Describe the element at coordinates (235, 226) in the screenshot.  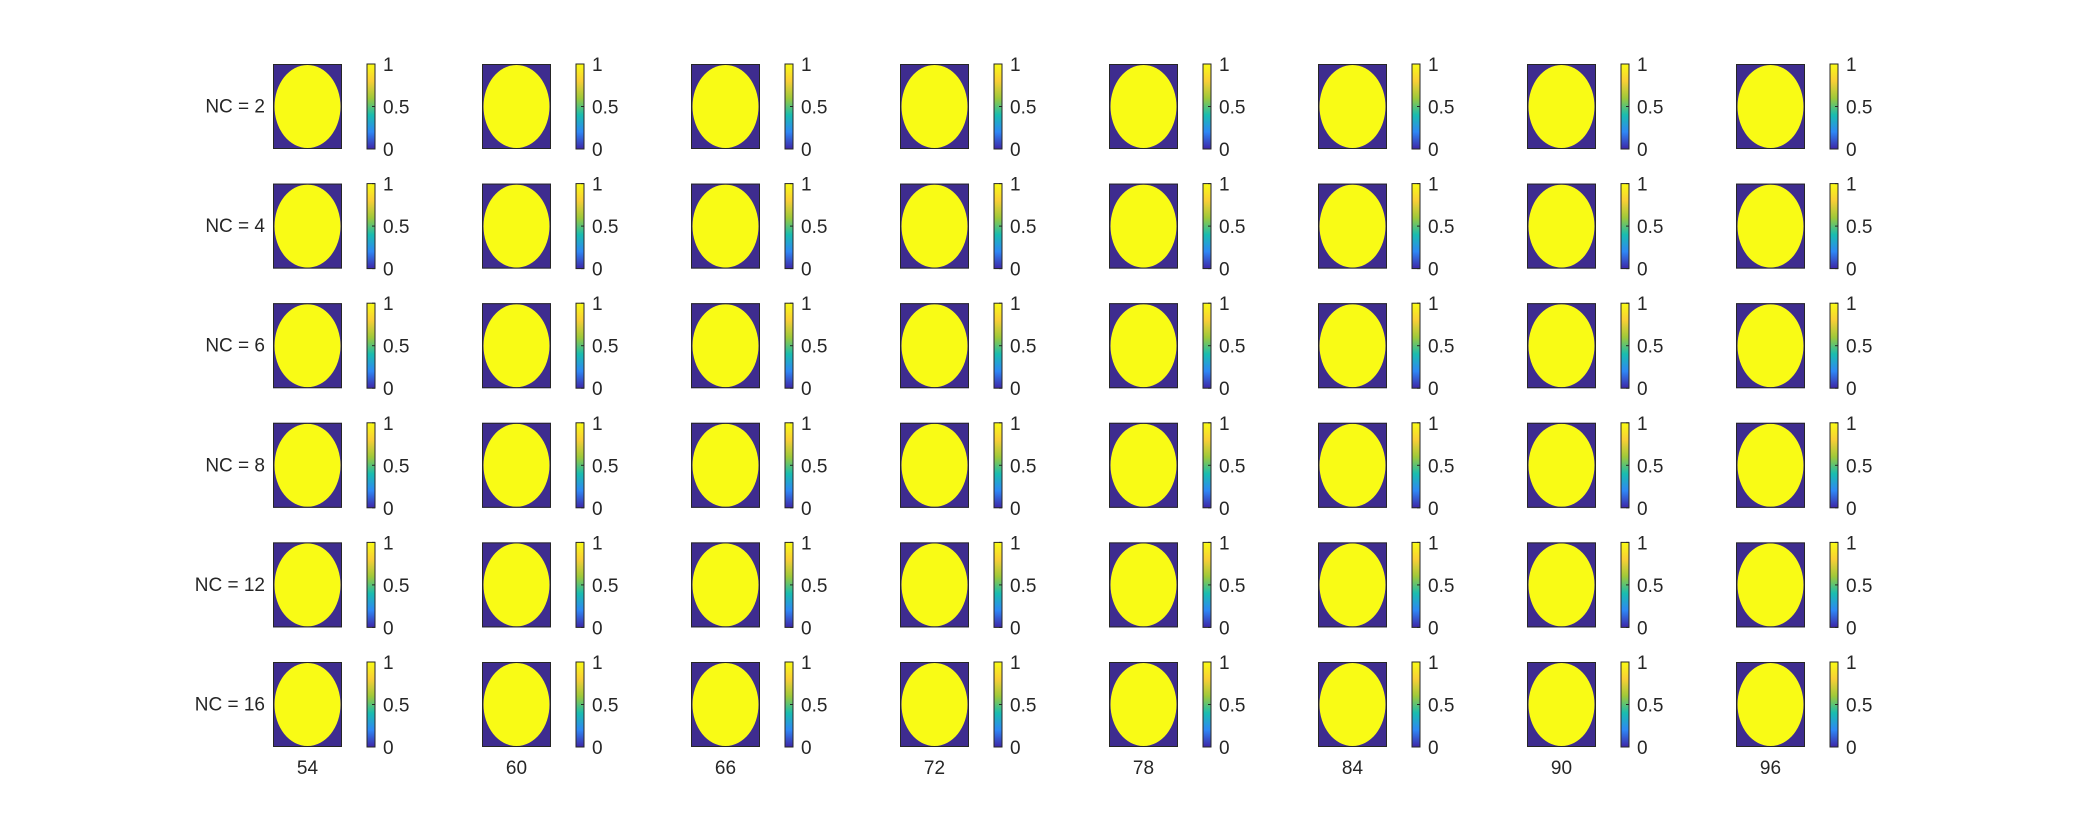
I see `row-label: NC = 4` at that location.